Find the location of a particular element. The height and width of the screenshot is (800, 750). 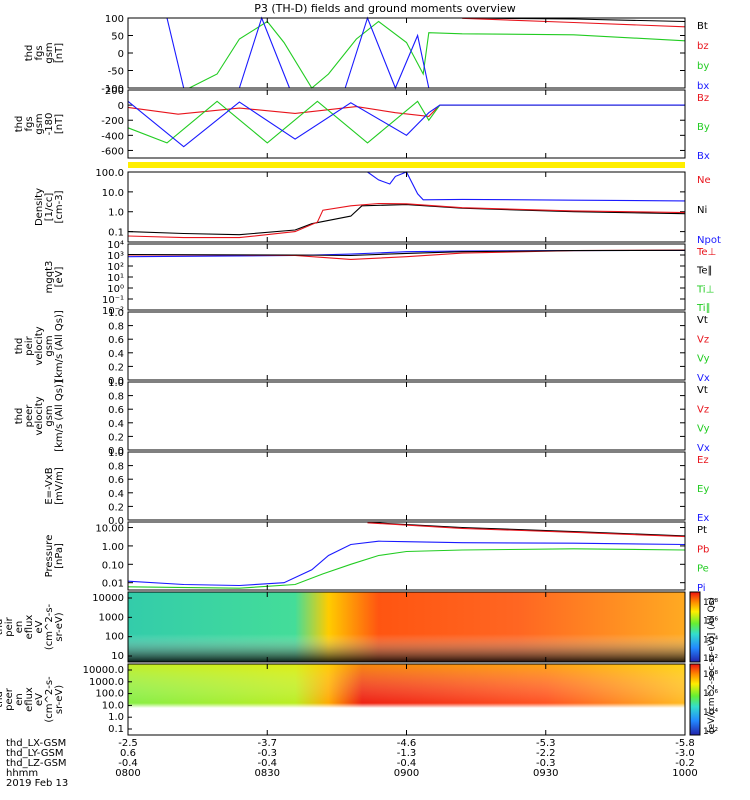

y-axis-label: mgqt3[eV] is located at coordinates (54, 277).